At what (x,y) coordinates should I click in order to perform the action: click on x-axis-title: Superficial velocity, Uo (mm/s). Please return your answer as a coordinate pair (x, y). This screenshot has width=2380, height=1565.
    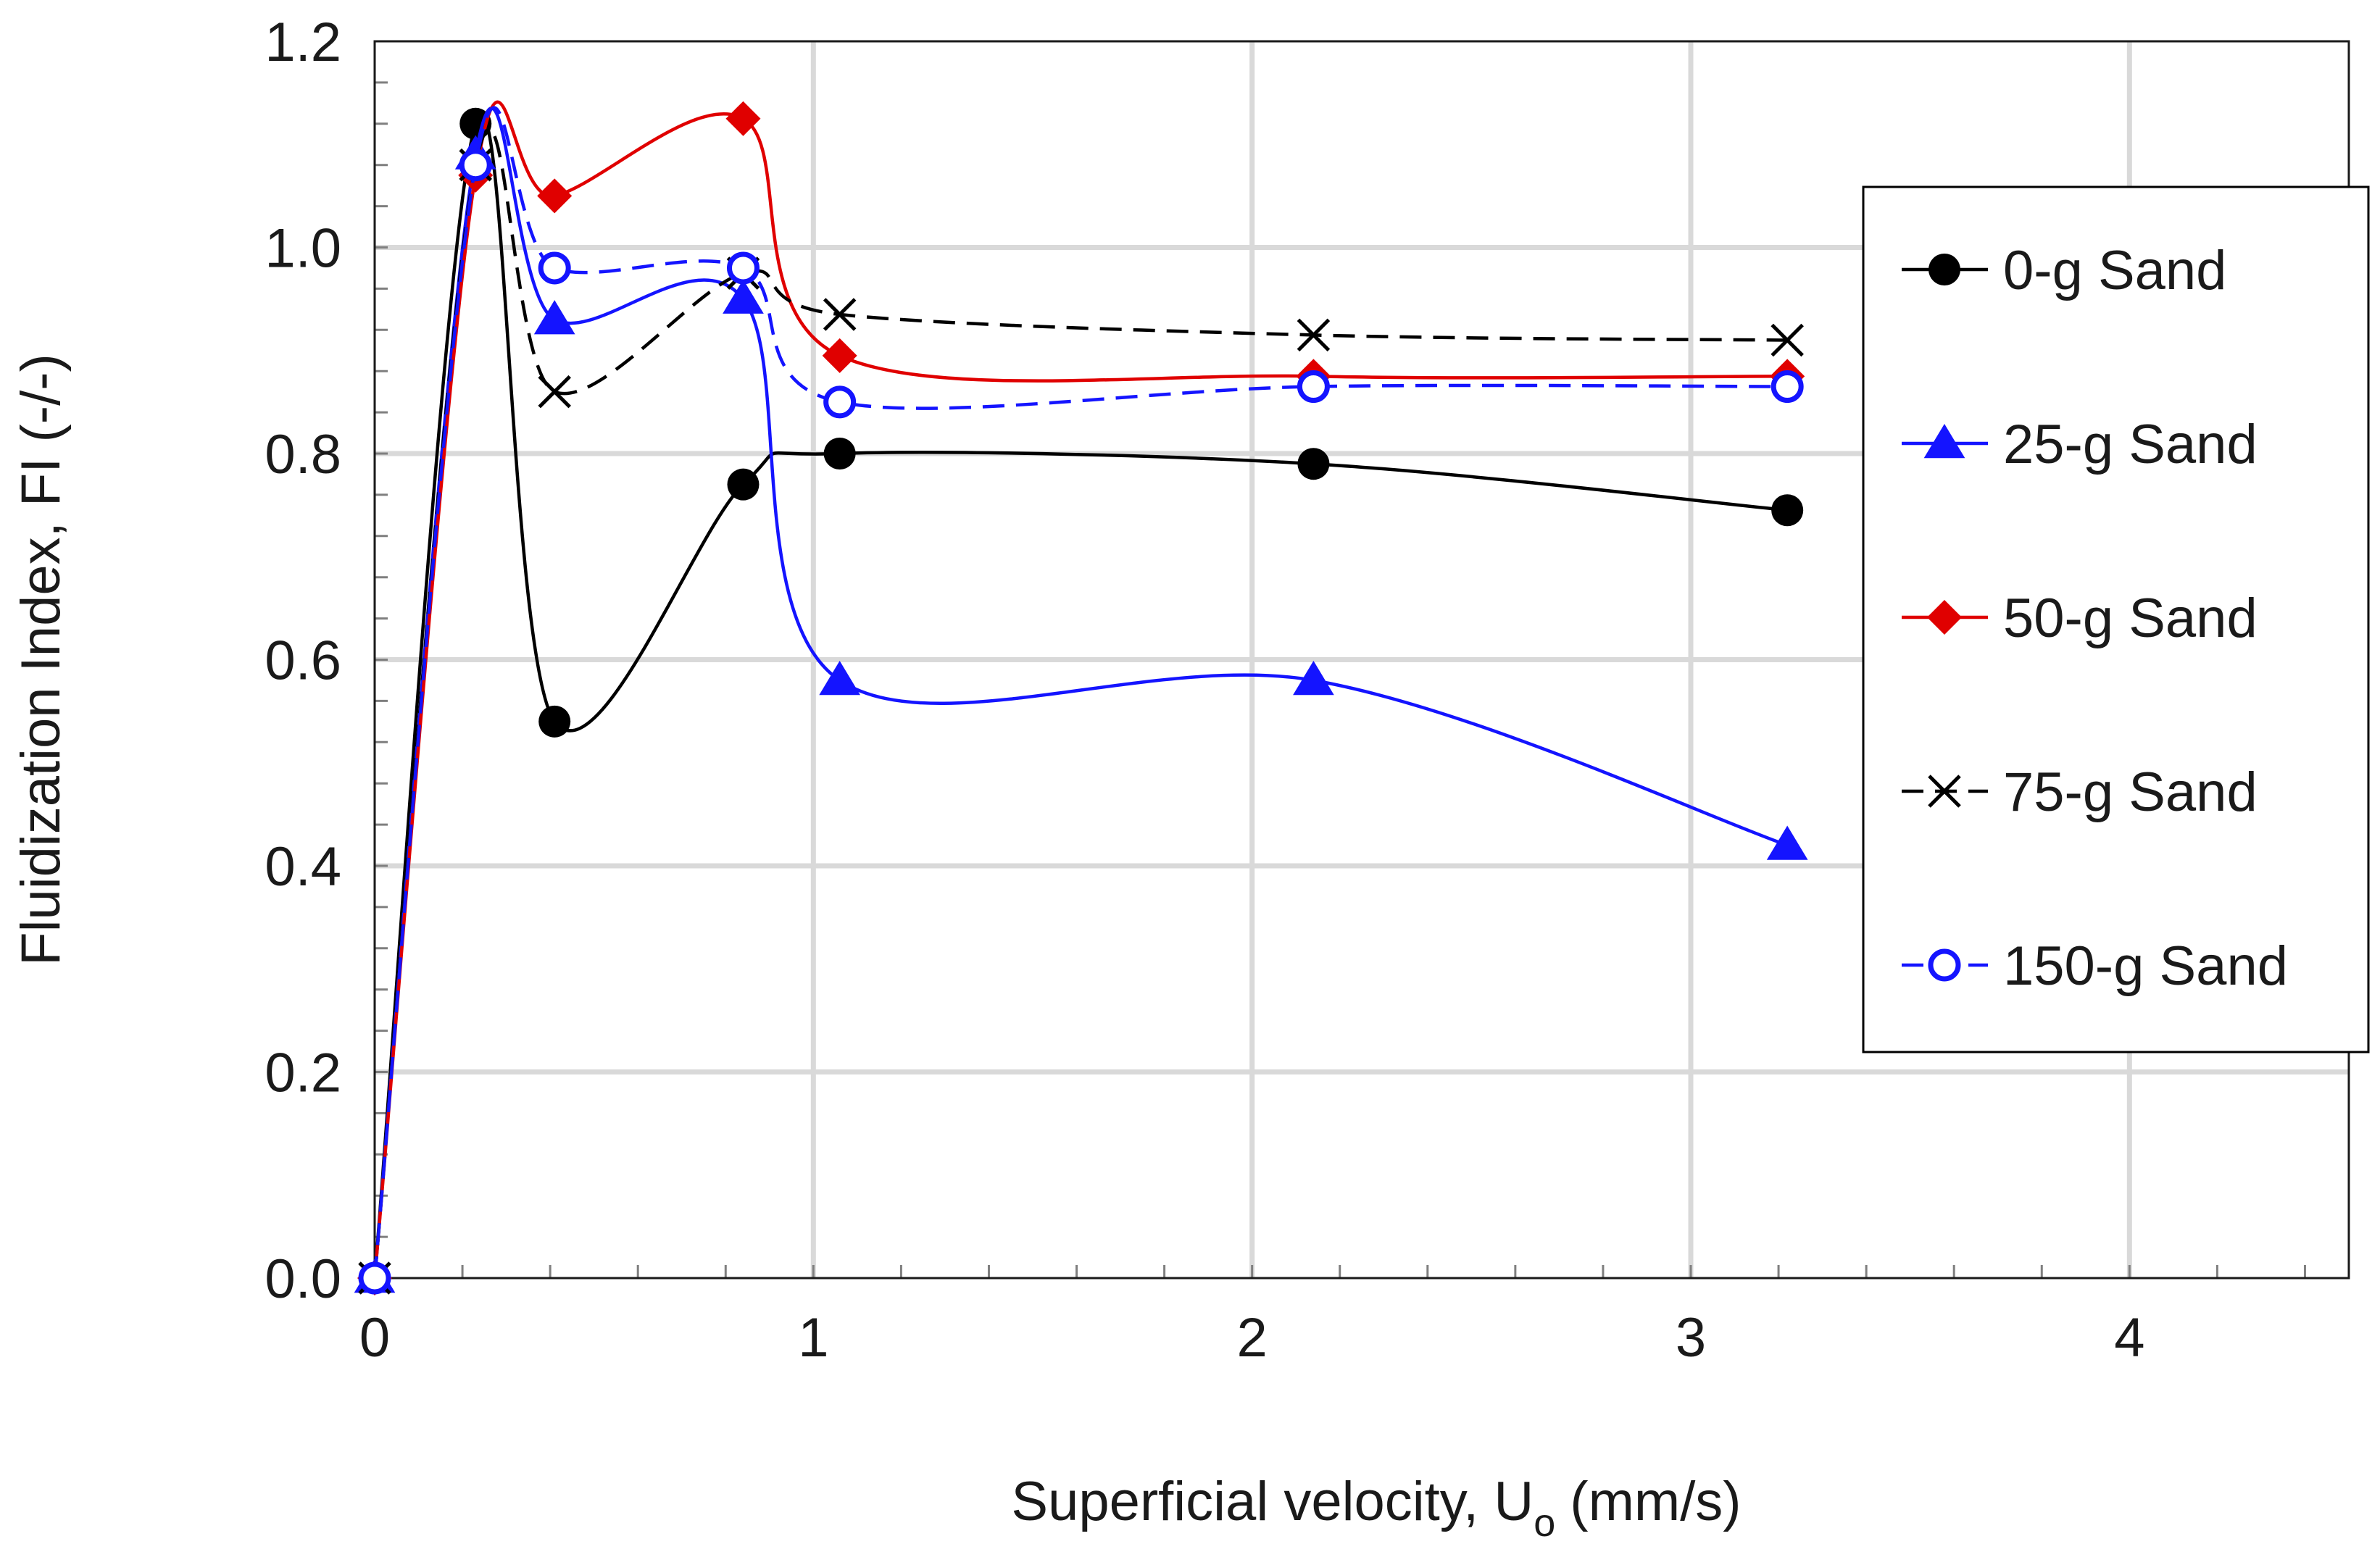
    Looking at the image, I should click on (1376, 1508).